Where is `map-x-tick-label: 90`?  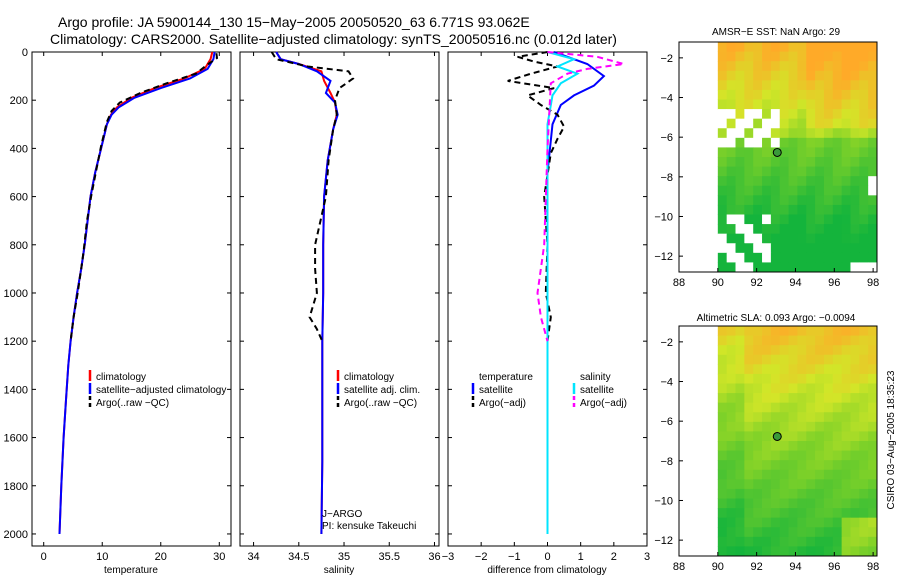 map-x-tick-label: 90 is located at coordinates (718, 567).